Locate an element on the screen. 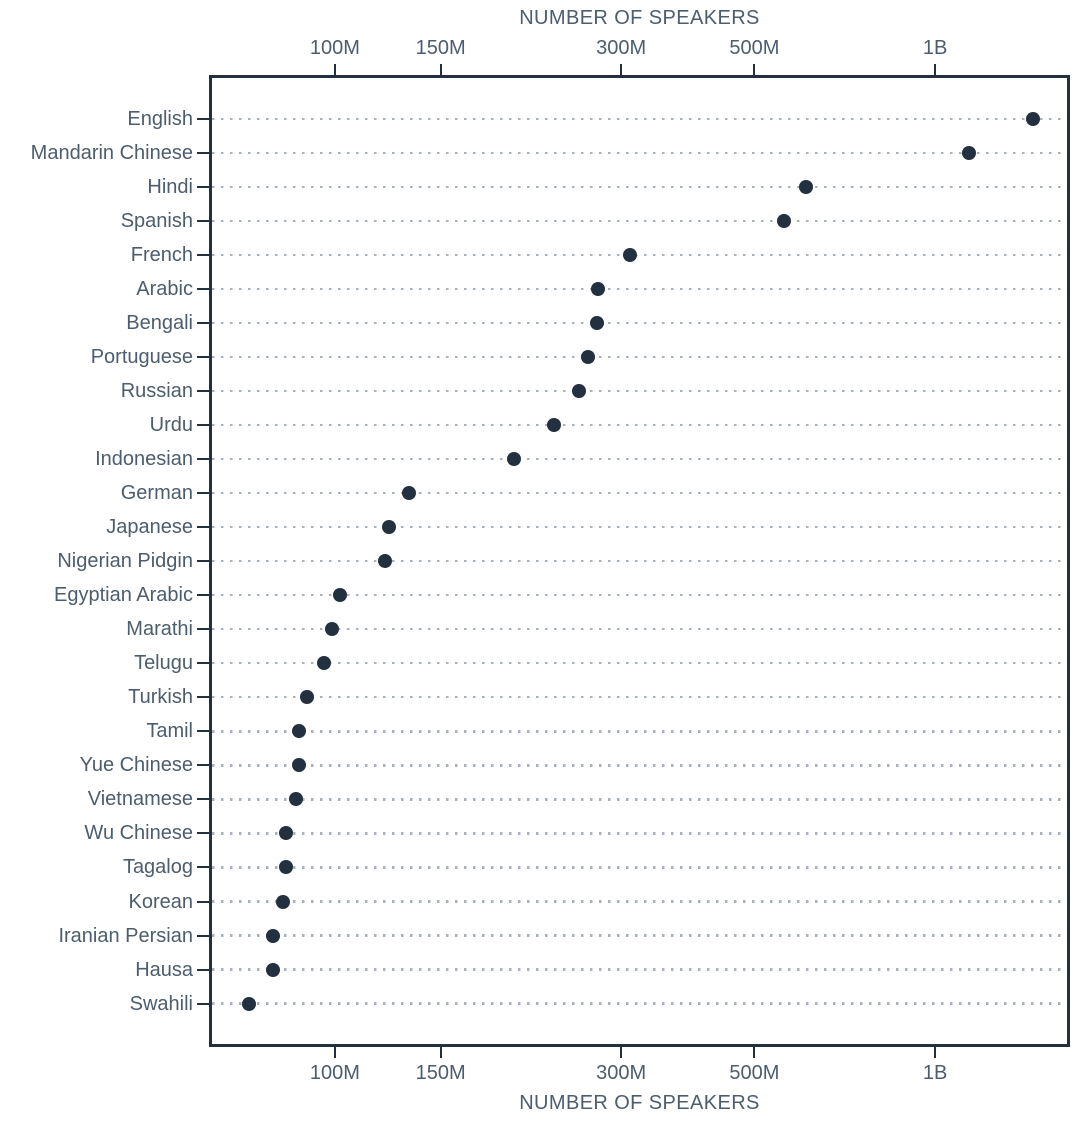  y-tick-mark-turkish is located at coordinates (203, 697).